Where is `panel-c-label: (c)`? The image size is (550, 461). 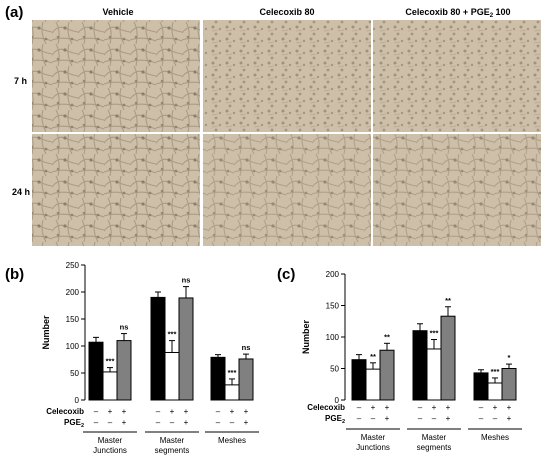
panel-c-label: (c) is located at coordinates (286, 274).